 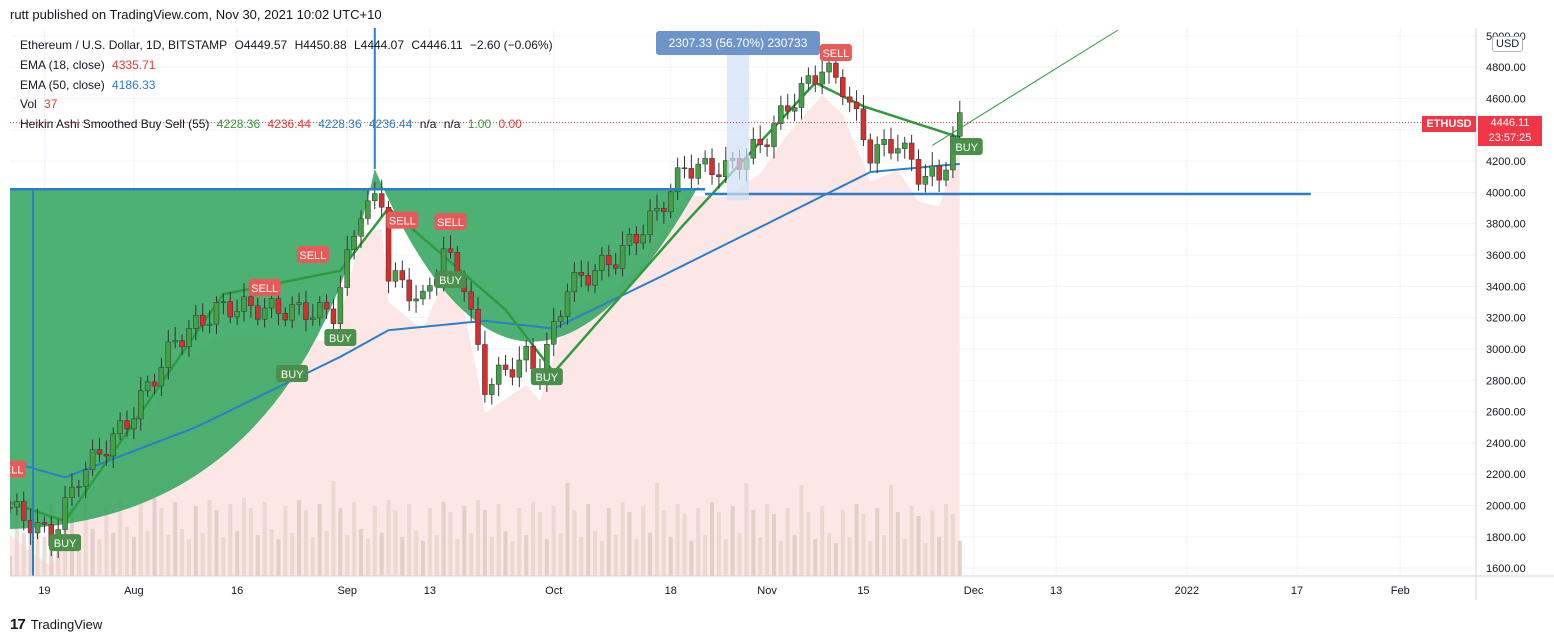 I want to click on ha-value-4: 4236.44, so click(x=390, y=124).